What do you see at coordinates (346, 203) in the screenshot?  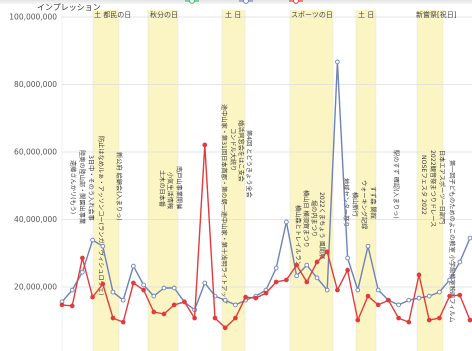 I see `annotation-label: 地域センター祭り` at bounding box center [346, 203].